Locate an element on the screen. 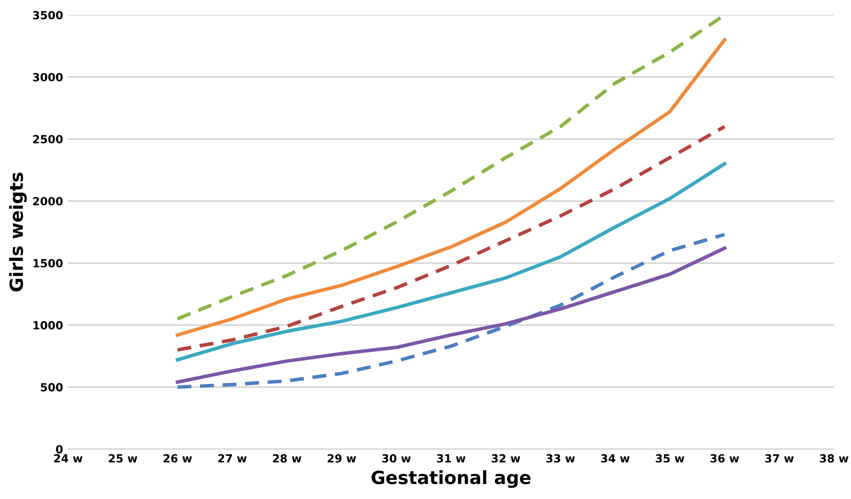 The width and height of the screenshot is (851, 499). y-tick-label: 2500 is located at coordinates (48, 139).